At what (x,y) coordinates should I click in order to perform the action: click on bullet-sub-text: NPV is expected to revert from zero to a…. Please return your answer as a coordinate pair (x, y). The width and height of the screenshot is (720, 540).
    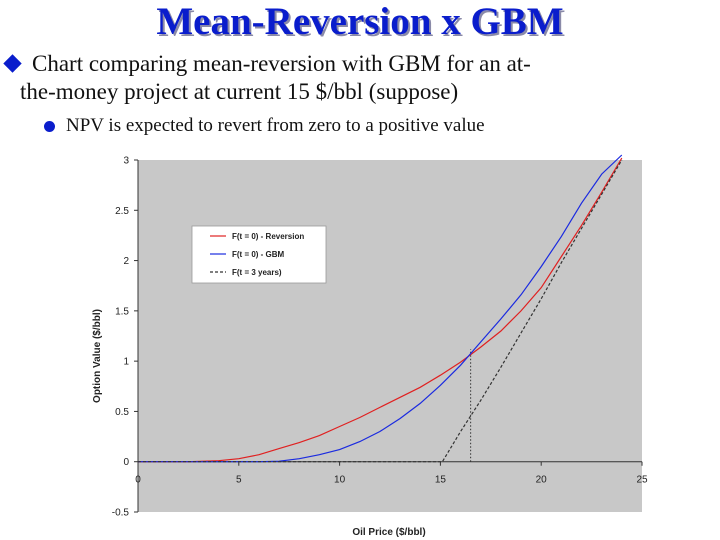
    Looking at the image, I should click on (275, 125).